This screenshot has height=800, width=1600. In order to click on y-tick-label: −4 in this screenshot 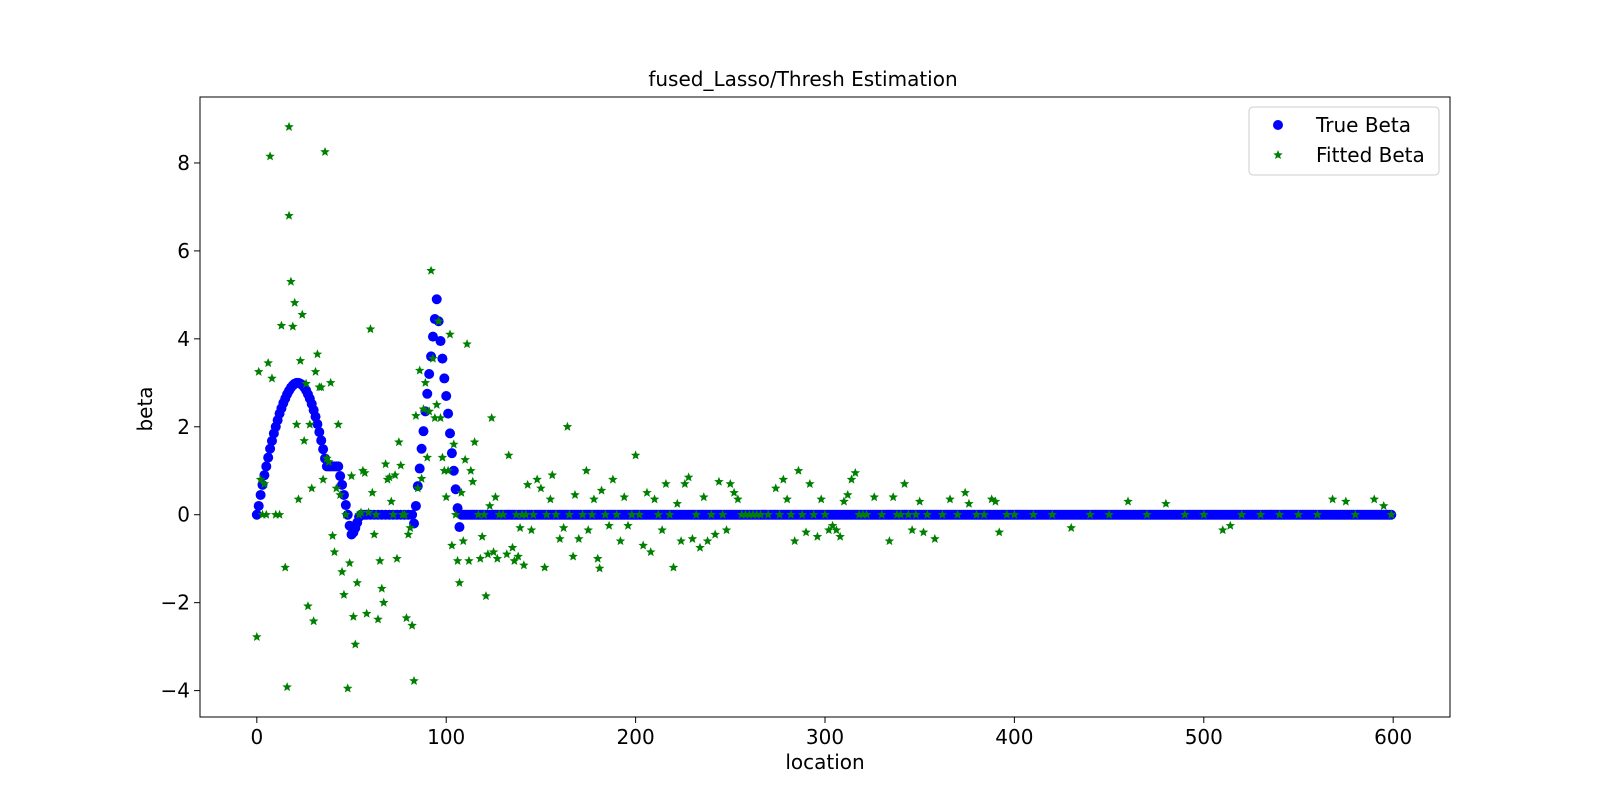, I will do `click(175, 691)`.